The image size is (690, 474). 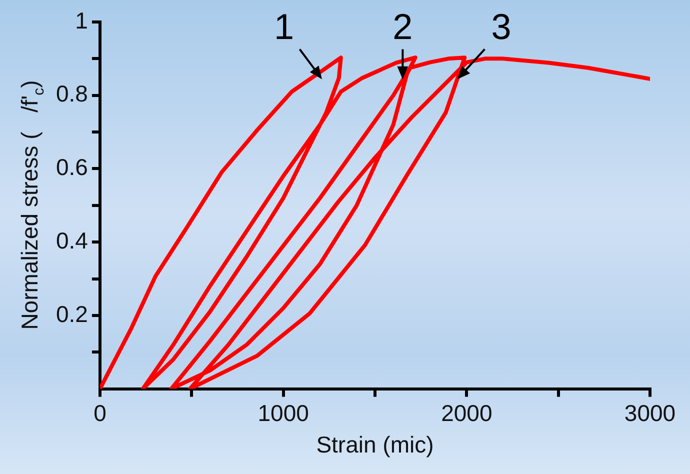 I want to click on annotation: 3, so click(x=501, y=27).